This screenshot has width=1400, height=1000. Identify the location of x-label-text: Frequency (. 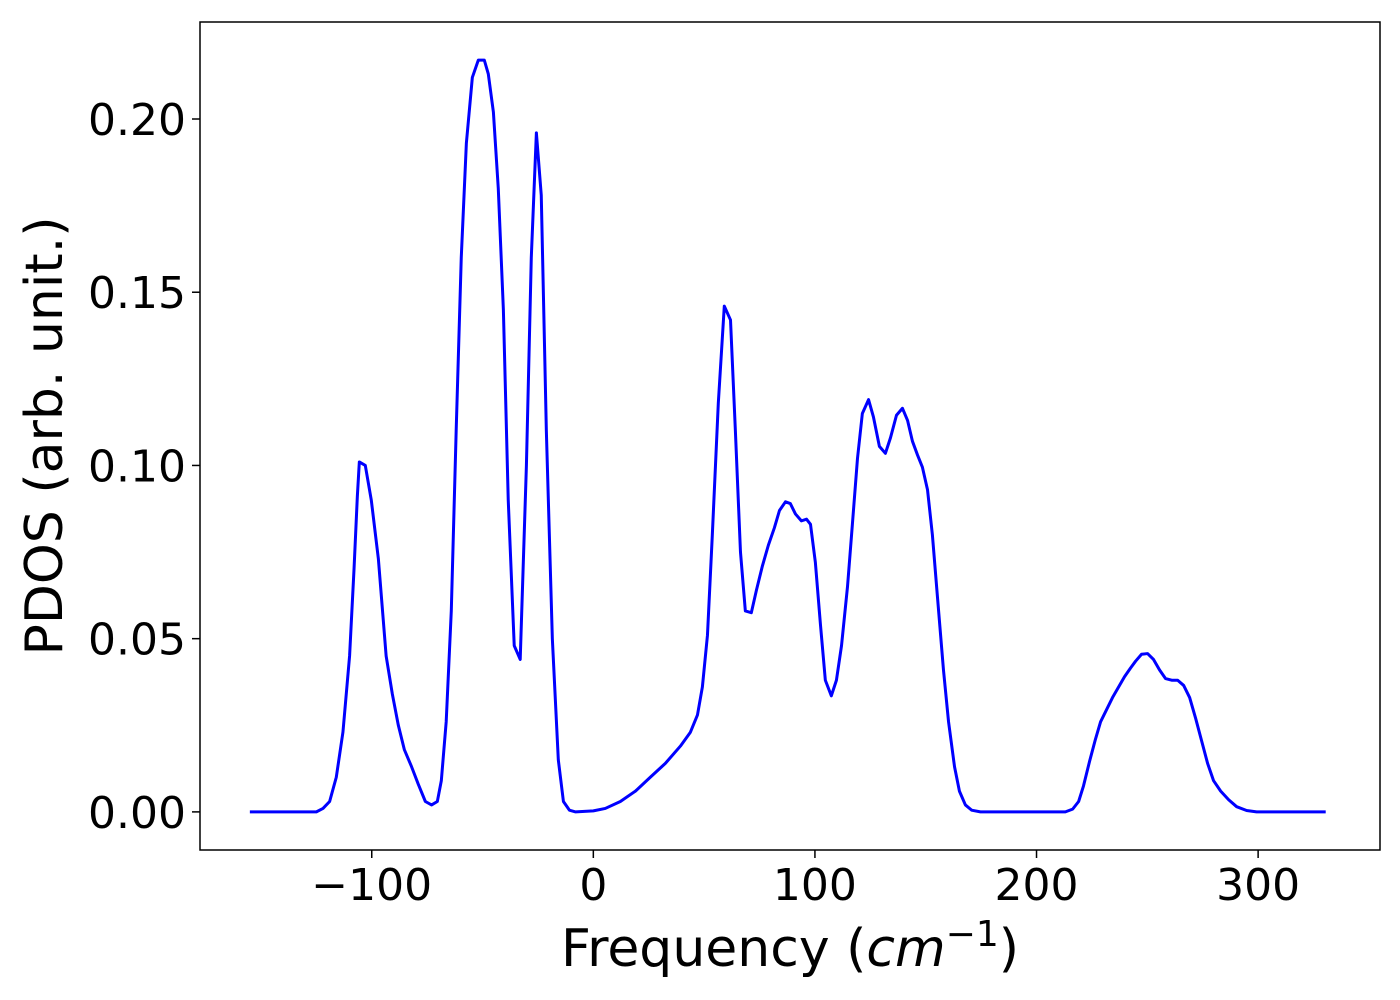
(713, 949).